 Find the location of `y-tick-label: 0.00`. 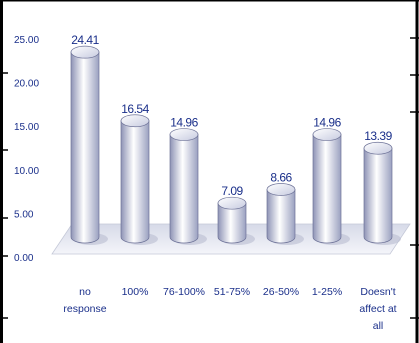

y-tick-label: 0.00 is located at coordinates (24, 258).